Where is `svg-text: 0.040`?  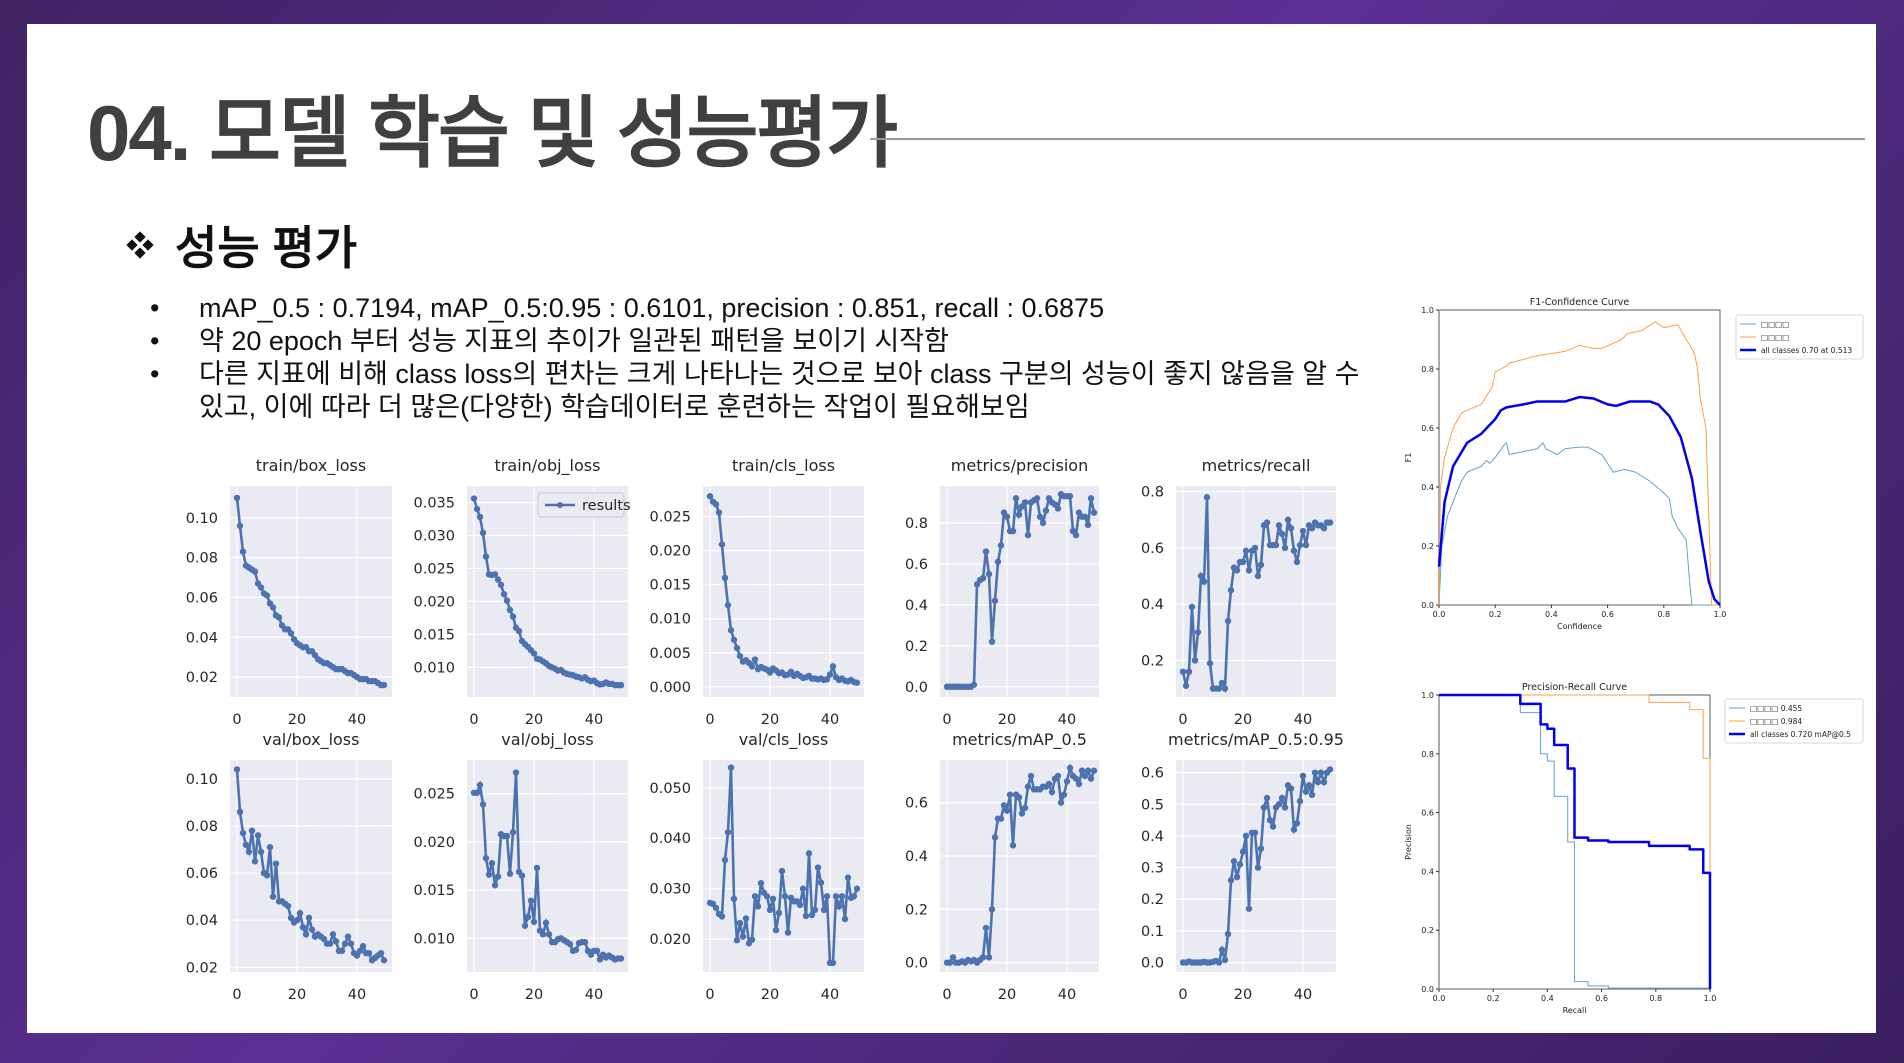 svg-text: 0.040 is located at coordinates (670, 839).